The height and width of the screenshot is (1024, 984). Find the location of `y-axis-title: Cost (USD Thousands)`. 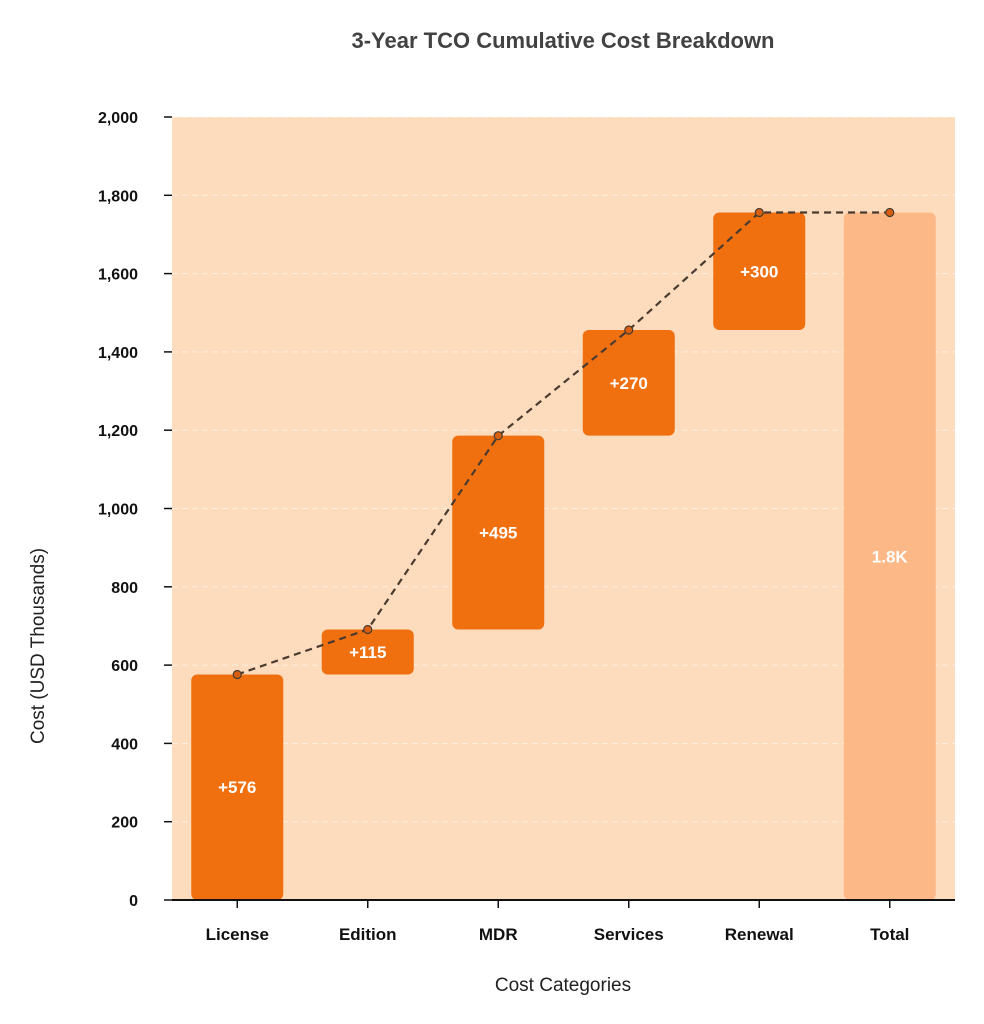

y-axis-title: Cost (USD Thousands) is located at coordinates (38, 646).